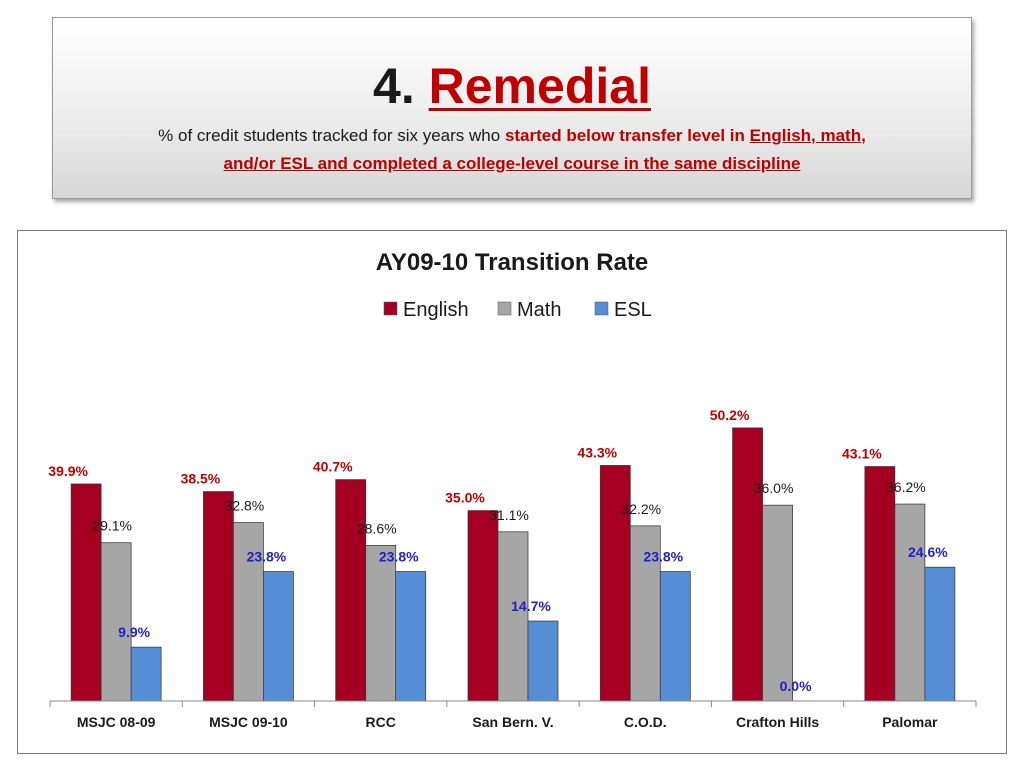 The image size is (1024, 768). What do you see at coordinates (377, 528) in the screenshot?
I see `data-label-math: 28.6%` at bounding box center [377, 528].